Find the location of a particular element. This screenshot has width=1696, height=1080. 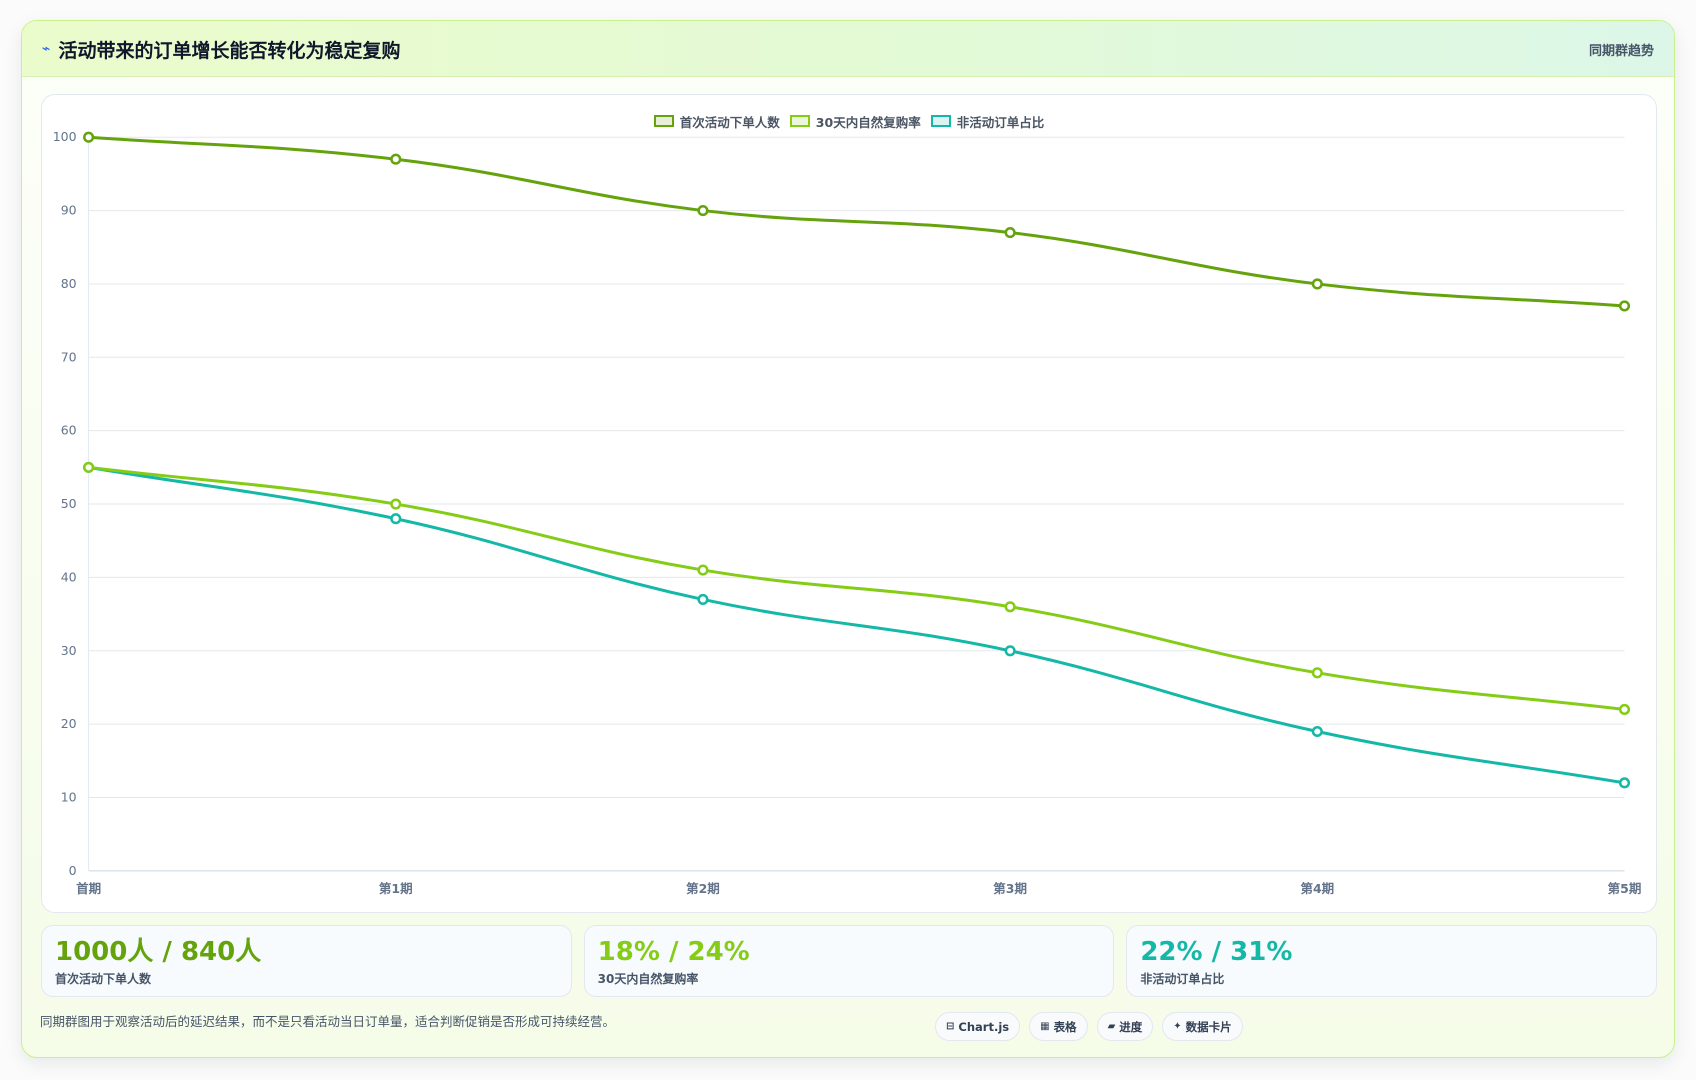

chart-icon: ⊟ is located at coordinates (950, 1026).